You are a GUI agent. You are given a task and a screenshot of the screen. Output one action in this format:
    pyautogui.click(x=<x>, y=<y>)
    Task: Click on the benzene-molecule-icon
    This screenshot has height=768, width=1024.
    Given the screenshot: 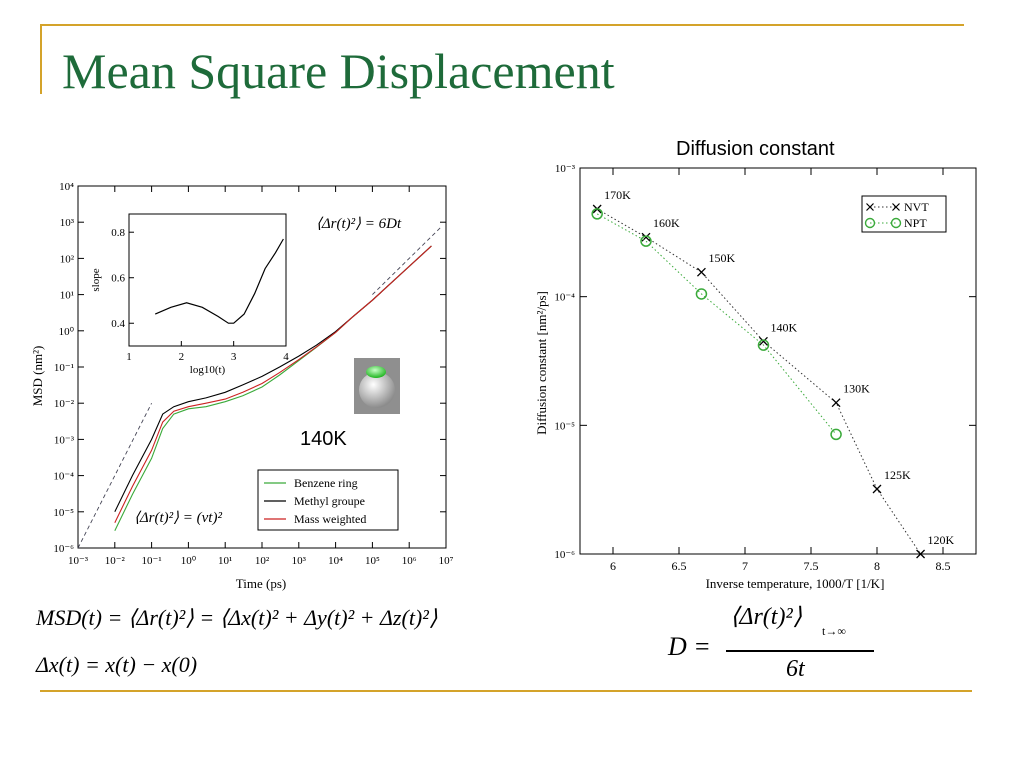 What is the action you would take?
    pyautogui.click(x=377, y=386)
    